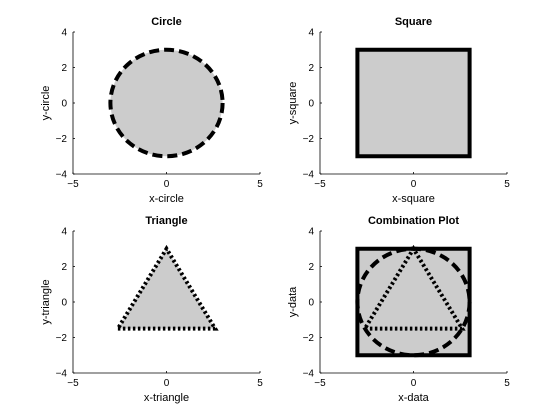  What do you see at coordinates (166, 221) in the screenshot?
I see `subplot-title: Triangle` at bounding box center [166, 221].